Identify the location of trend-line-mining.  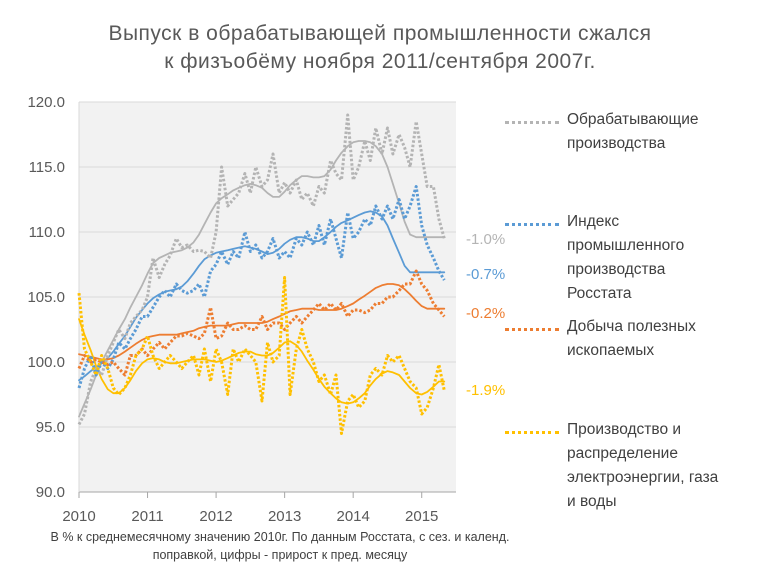
(262, 322).